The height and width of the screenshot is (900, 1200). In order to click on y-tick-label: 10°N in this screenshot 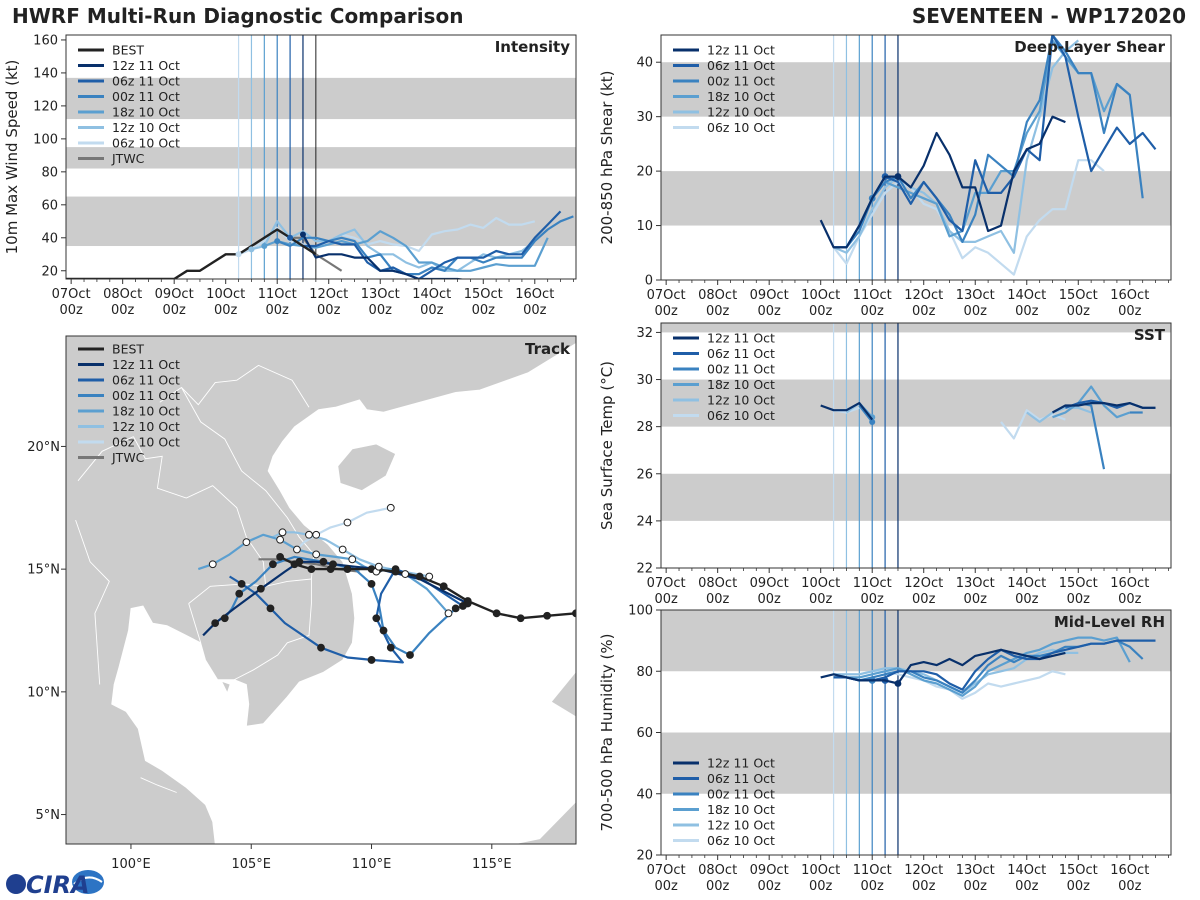, I will do `click(43, 692)`.